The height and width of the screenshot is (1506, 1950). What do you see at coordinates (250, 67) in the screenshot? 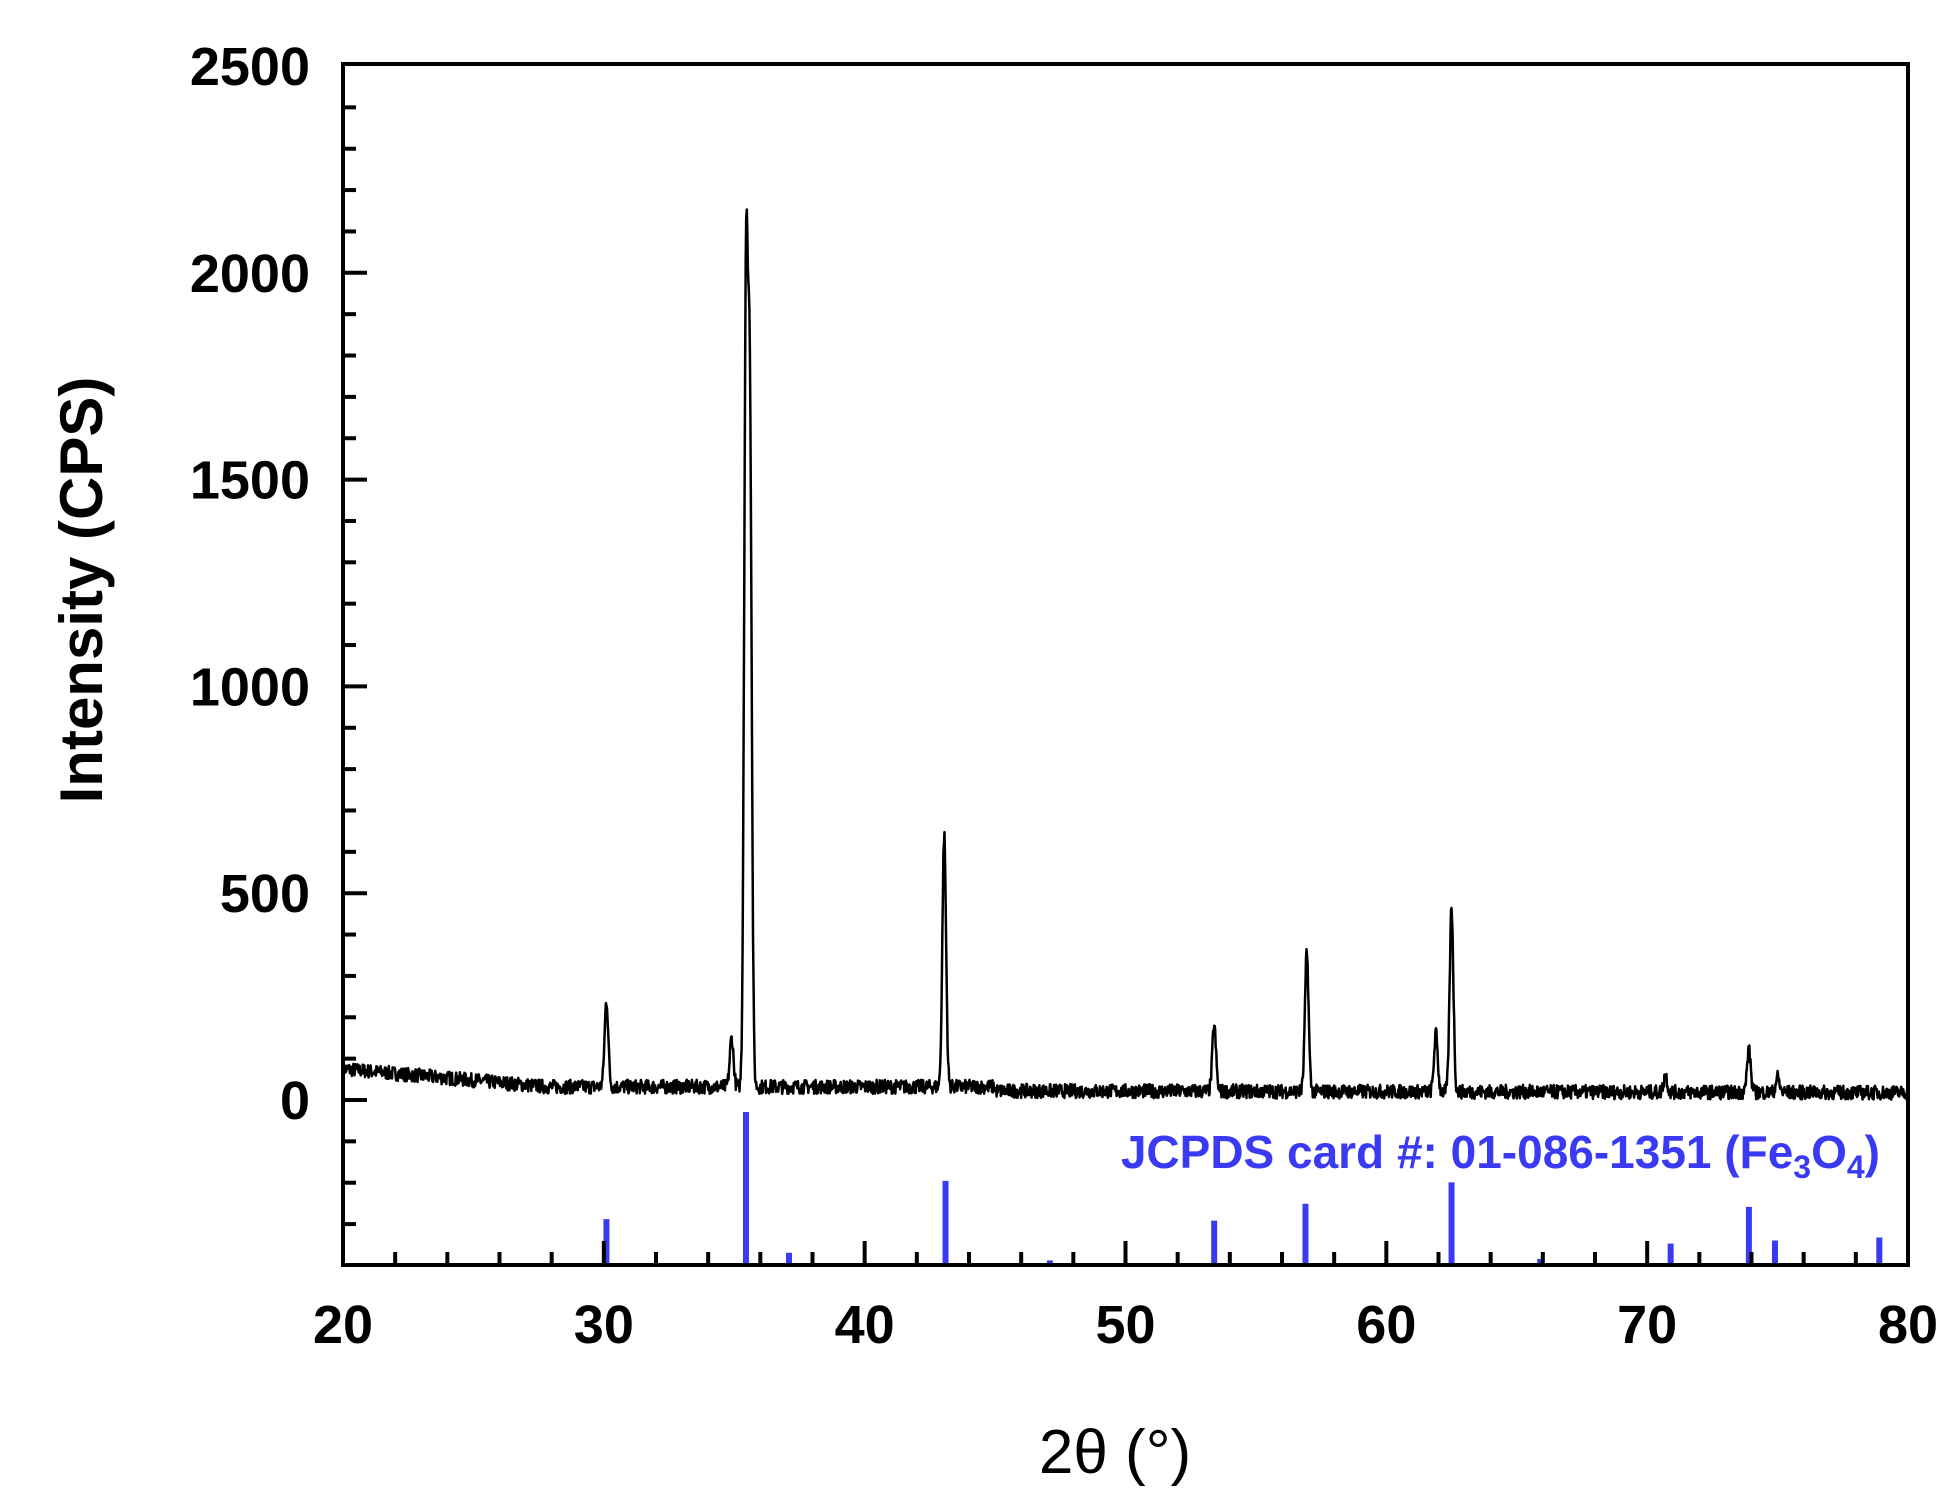
I see `y-tick-label: 2500` at bounding box center [250, 67].